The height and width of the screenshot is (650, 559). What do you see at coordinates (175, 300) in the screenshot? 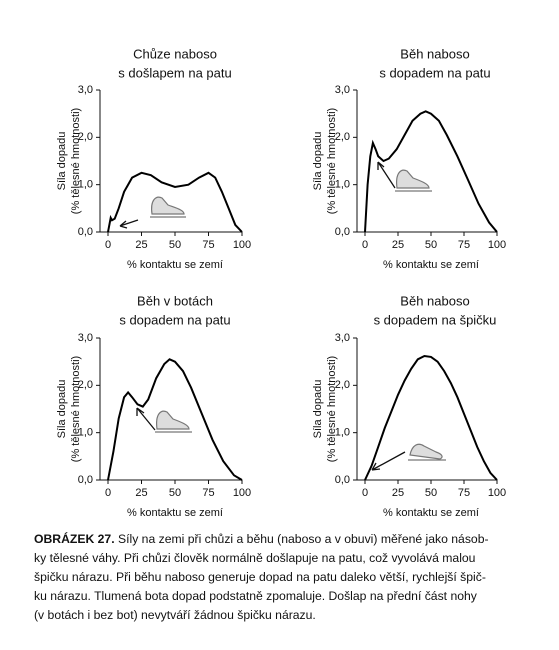
I see `chart-title: Běh v botách` at bounding box center [175, 300].